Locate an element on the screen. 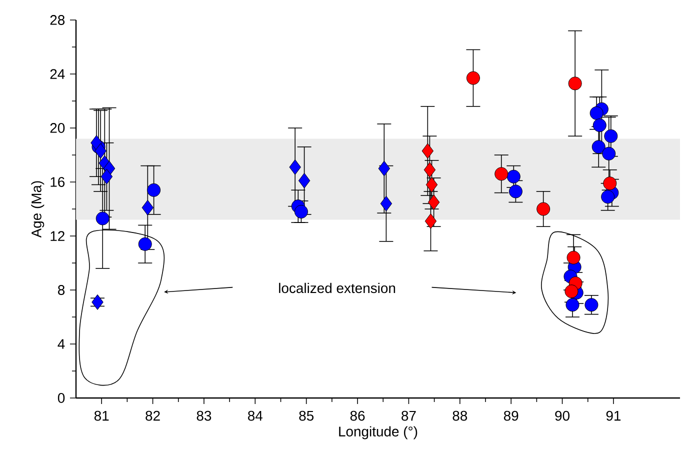 The image size is (687, 453). y-tick-label: 24 is located at coordinates (57, 74).